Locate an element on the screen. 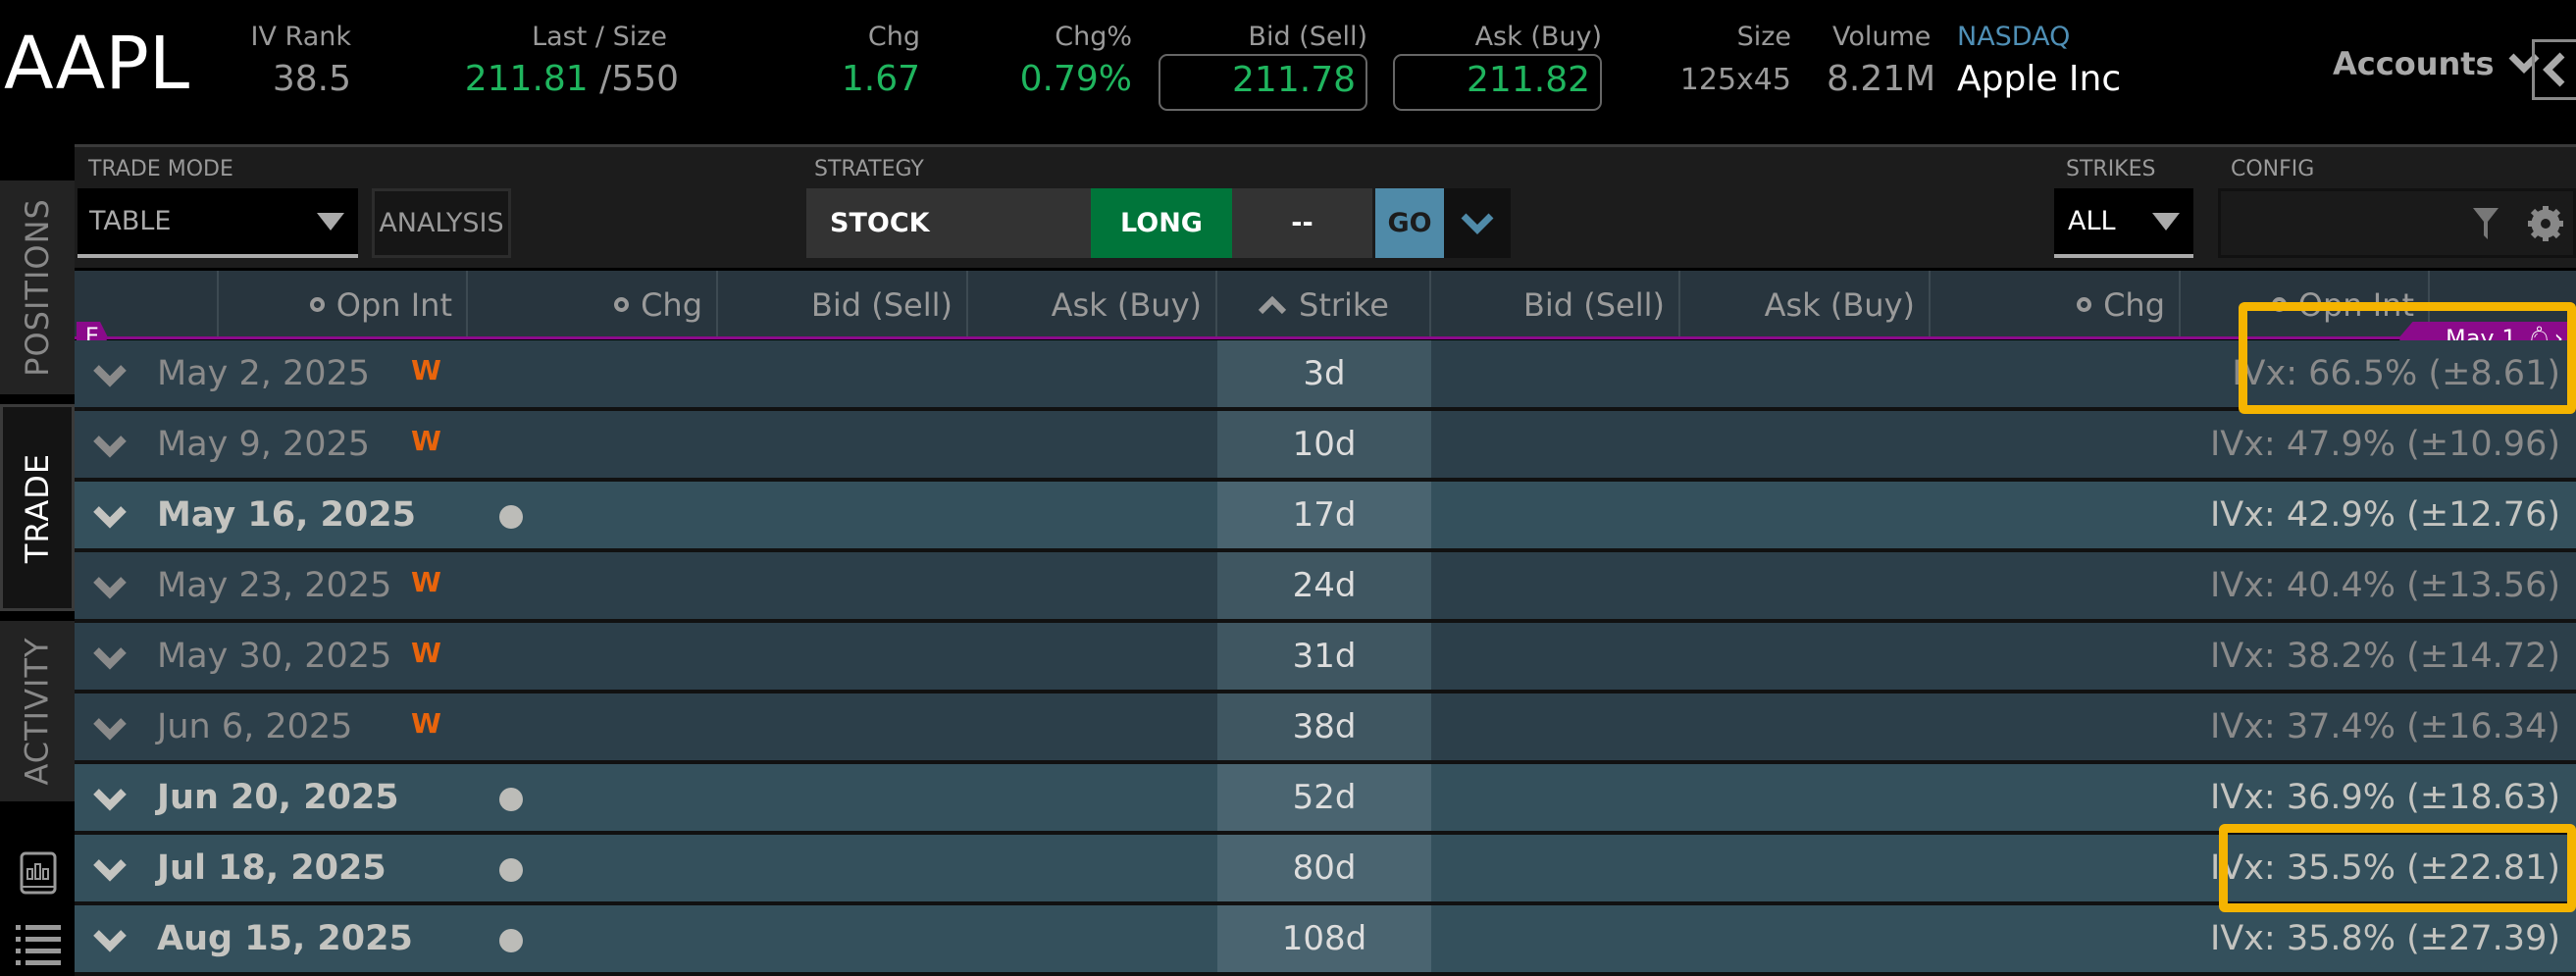  list-icon is located at coordinates (38, 947).